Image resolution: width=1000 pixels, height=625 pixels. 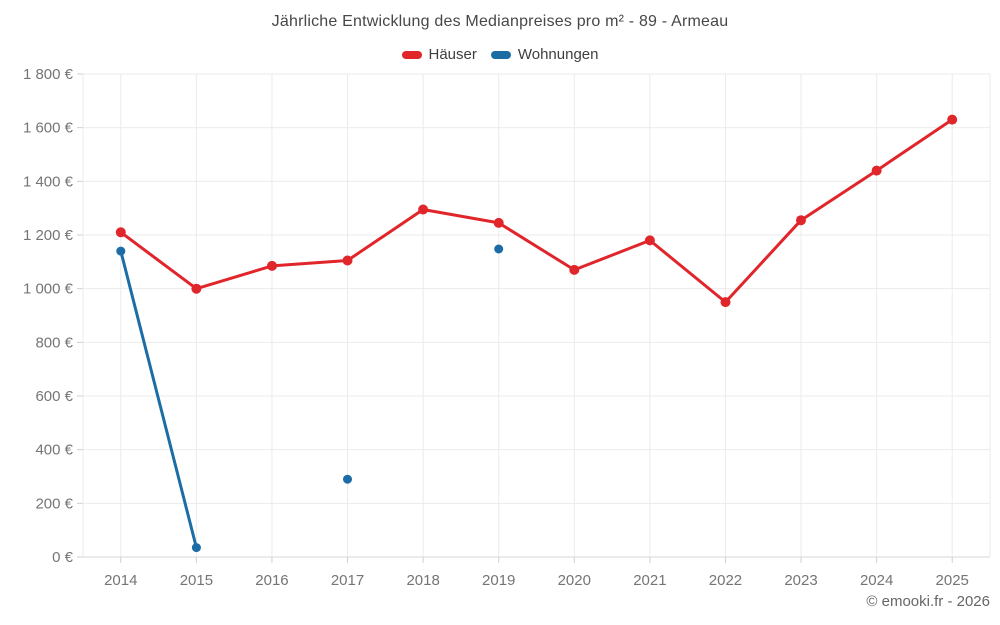 What do you see at coordinates (952, 580) in the screenshot?
I see `x-axis-label: 2025` at bounding box center [952, 580].